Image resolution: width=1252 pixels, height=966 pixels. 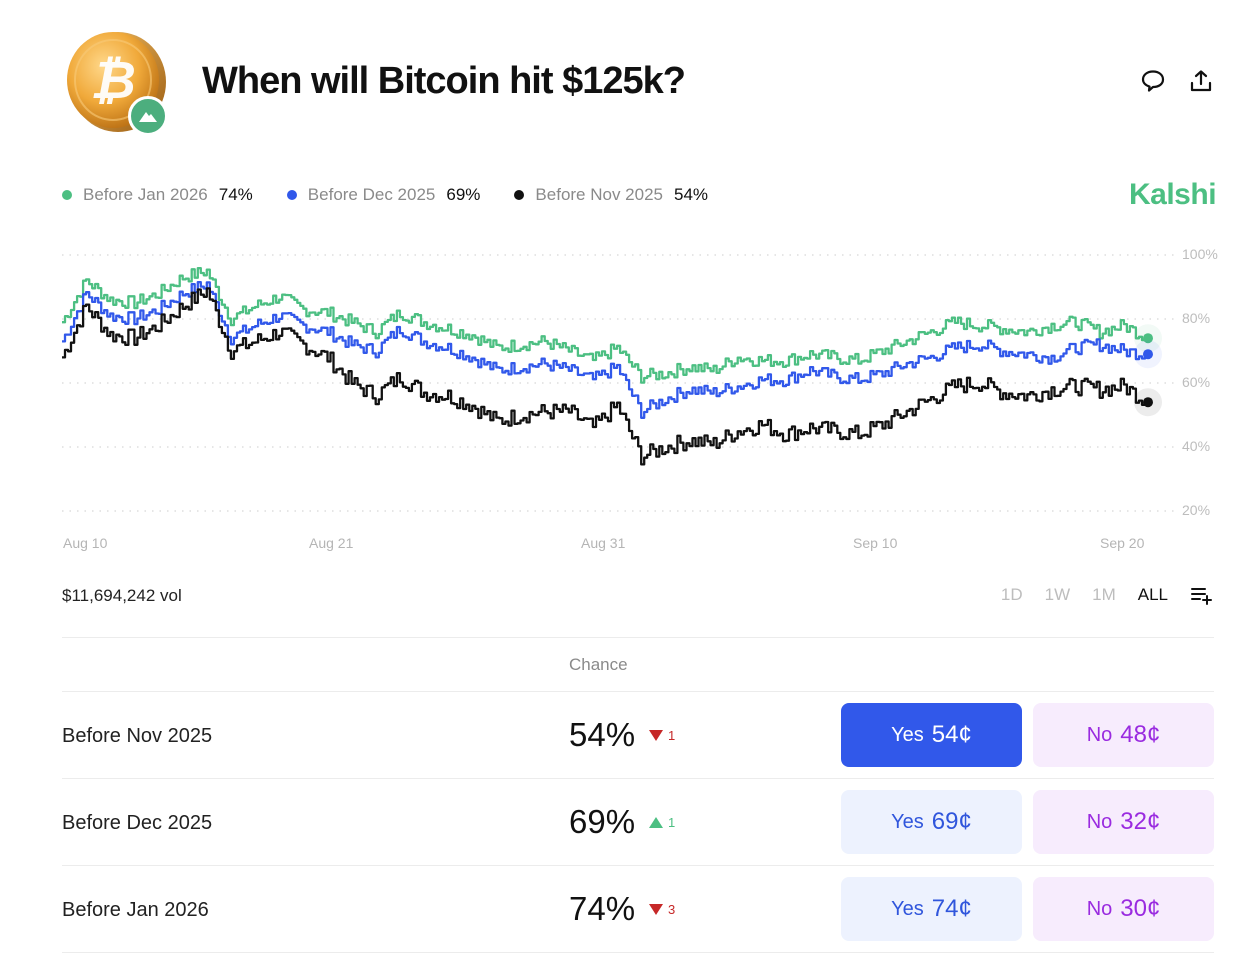 I want to click on range-1w-button: 1W, so click(x=1057, y=594).